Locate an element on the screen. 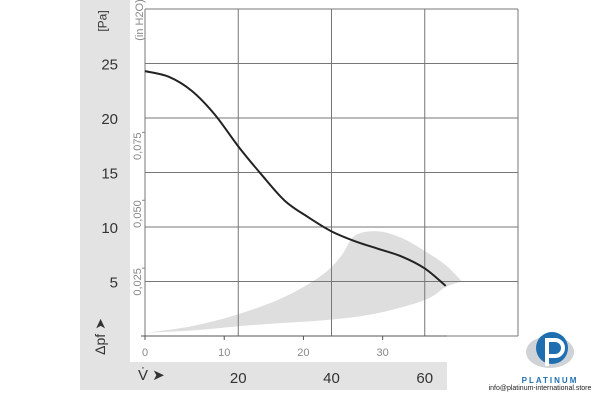 The height and width of the screenshot is (400, 600). y-axis-symbol: Δpf ➤ is located at coordinates (99, 336).